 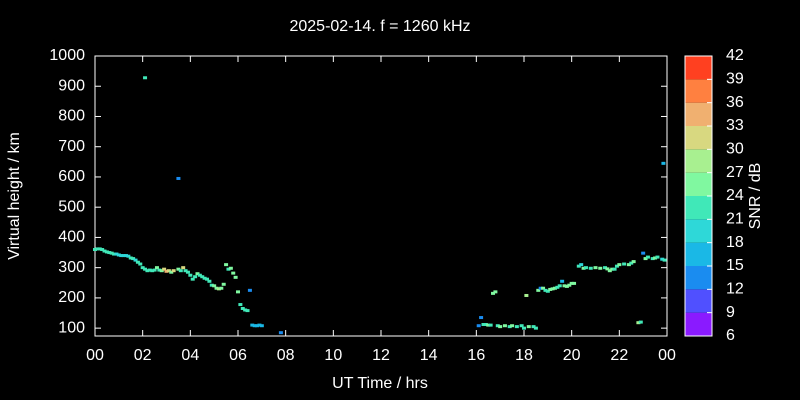 What do you see at coordinates (755, 196) in the screenshot?
I see `colorbar-label: SNR / dB` at bounding box center [755, 196].